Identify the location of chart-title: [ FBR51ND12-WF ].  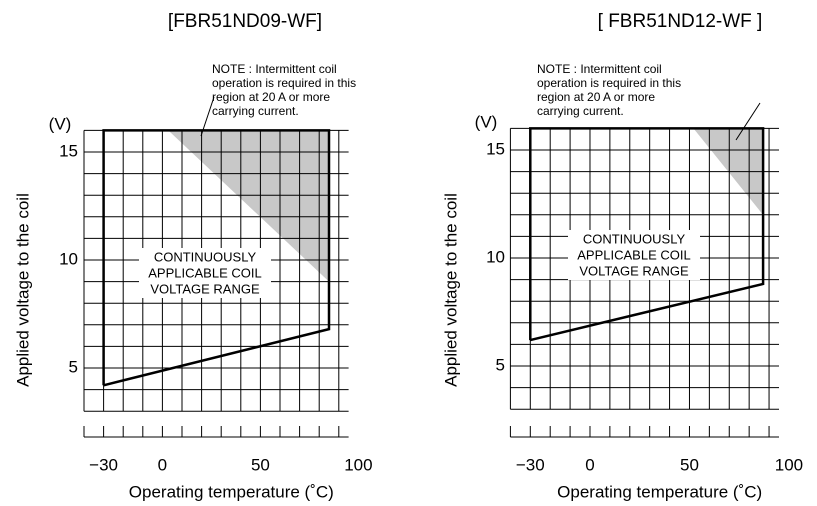
(680, 21).